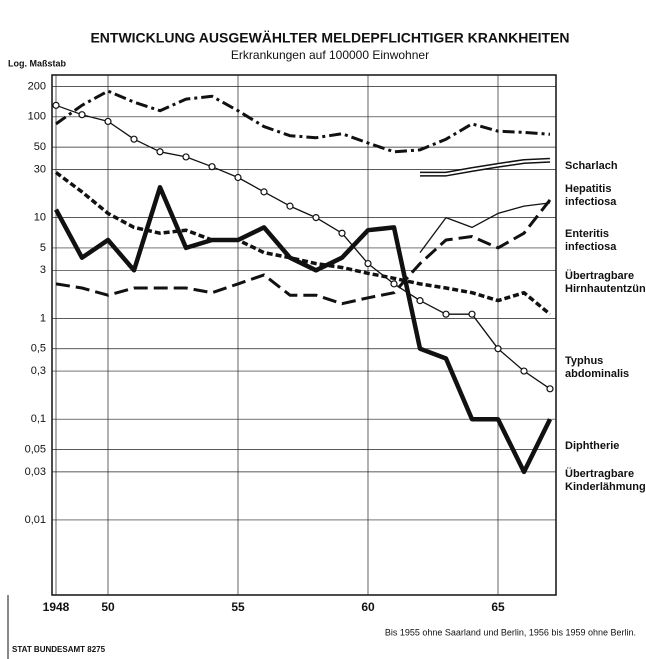  Describe the element at coordinates (59, 649) in the screenshot. I see `source: STAT BUNDESAMT 8275` at that location.